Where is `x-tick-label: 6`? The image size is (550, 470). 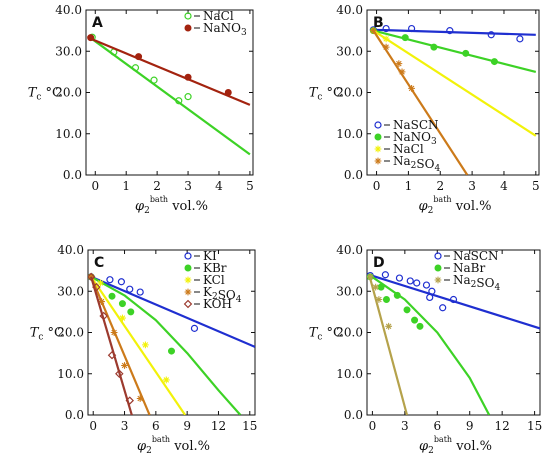
x-tick-label: 6 is located at coordinates (156, 426).